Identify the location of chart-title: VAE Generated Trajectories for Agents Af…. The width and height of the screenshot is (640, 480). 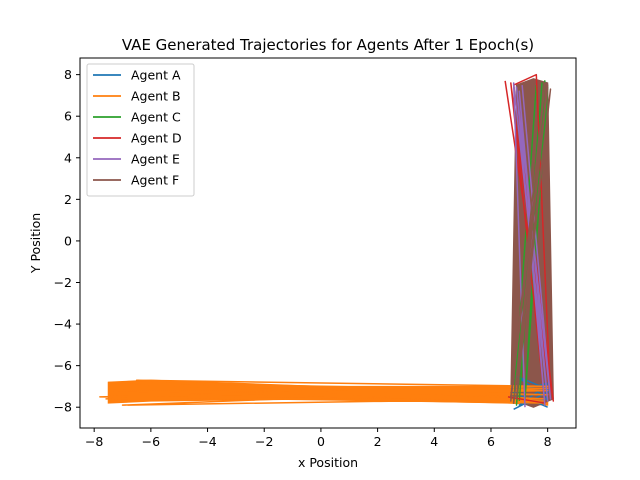
(328, 45).